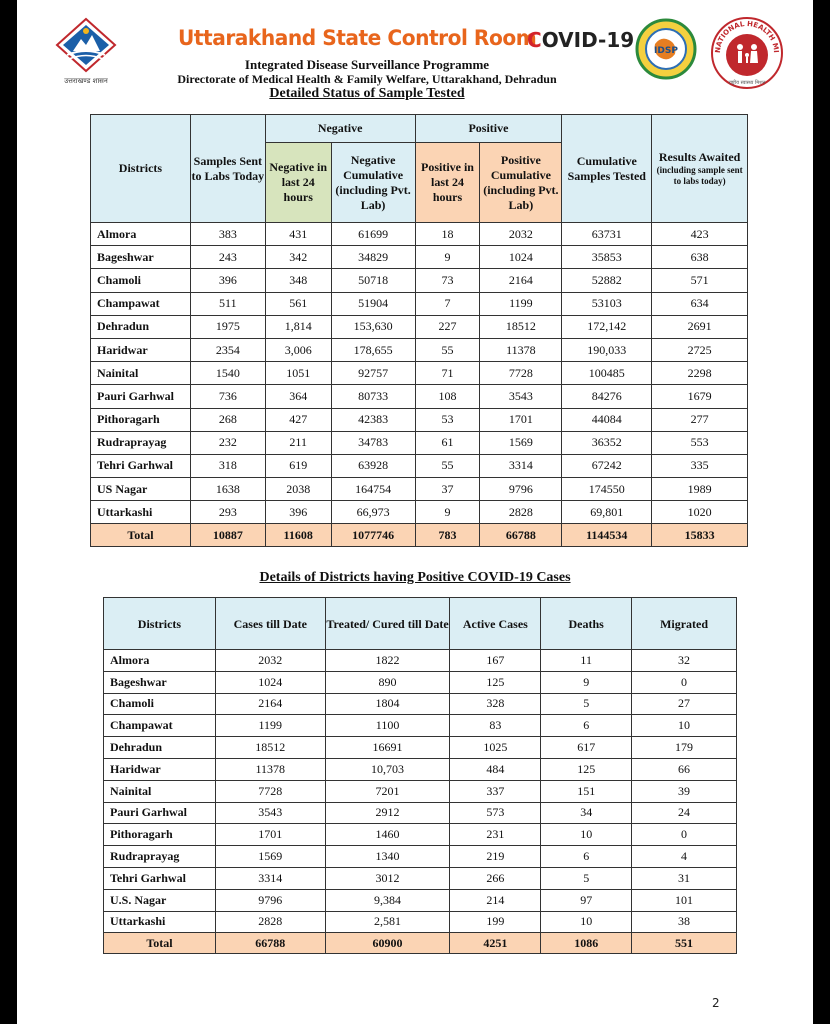 The height and width of the screenshot is (1024, 830). Describe the element at coordinates (270, 660) in the screenshot. I see `table-cell: 2032` at that location.